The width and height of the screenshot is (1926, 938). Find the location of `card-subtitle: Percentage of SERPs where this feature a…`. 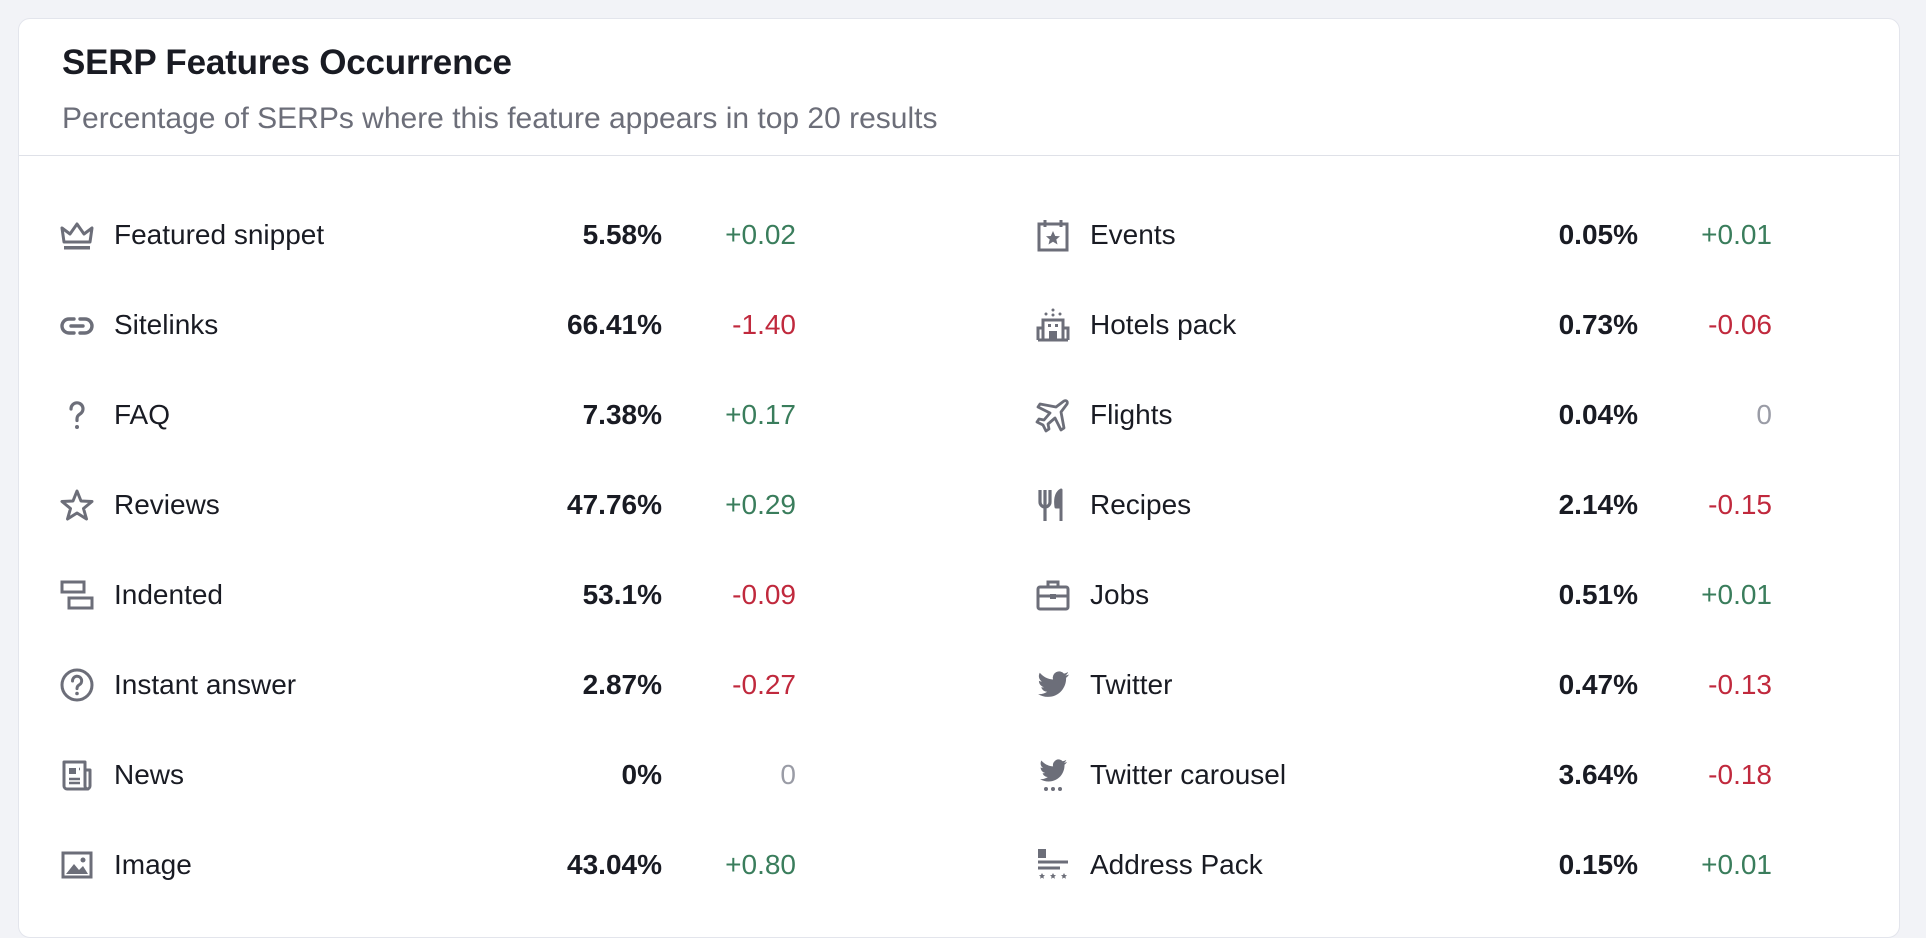

card-subtitle: Percentage of SERPs where this feature a… is located at coordinates (500, 118).